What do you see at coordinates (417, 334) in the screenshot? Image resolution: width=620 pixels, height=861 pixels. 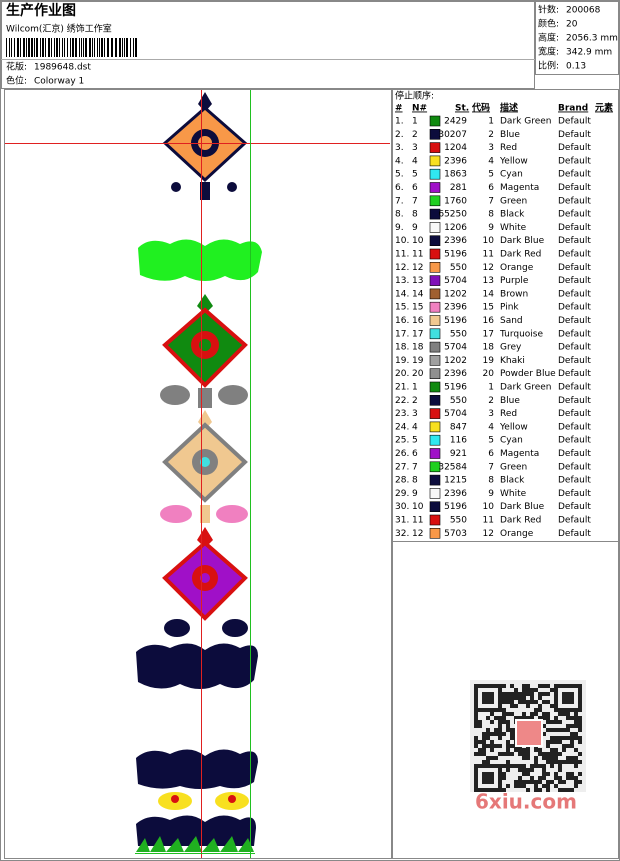 I see `cell: 17` at bounding box center [417, 334].